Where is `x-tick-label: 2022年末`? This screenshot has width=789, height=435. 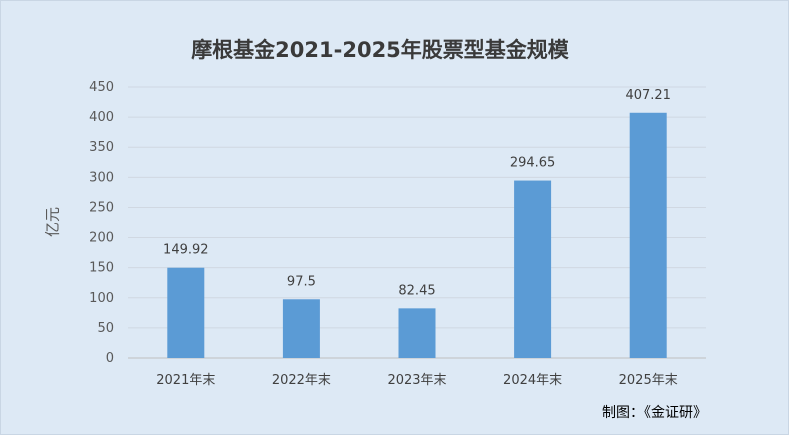
x-tick-label: 2022年末 is located at coordinates (301, 380).